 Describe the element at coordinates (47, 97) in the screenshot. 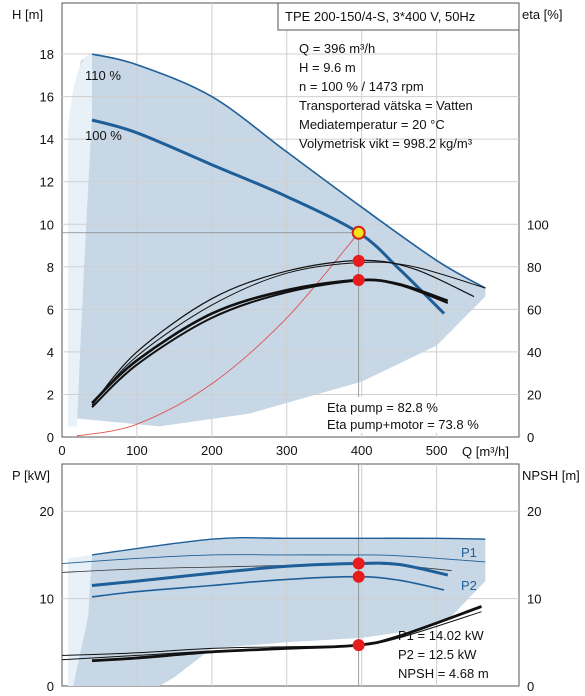

I see `h-tick-label: 16` at that location.